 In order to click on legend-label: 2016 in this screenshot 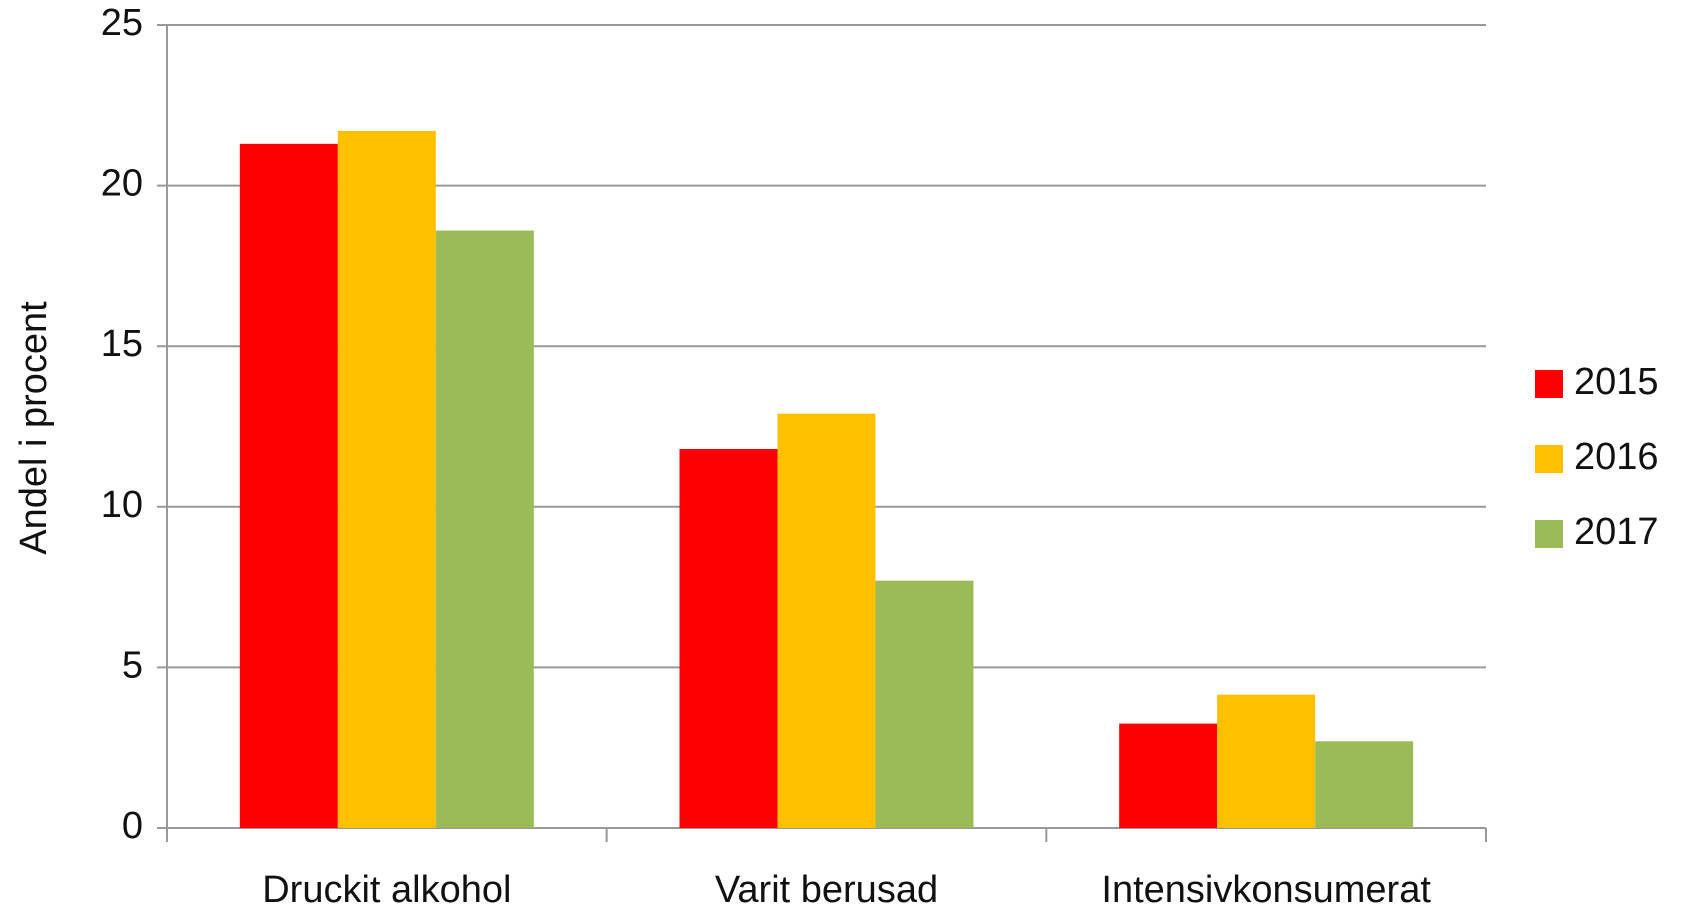, I will do `click(1616, 457)`.